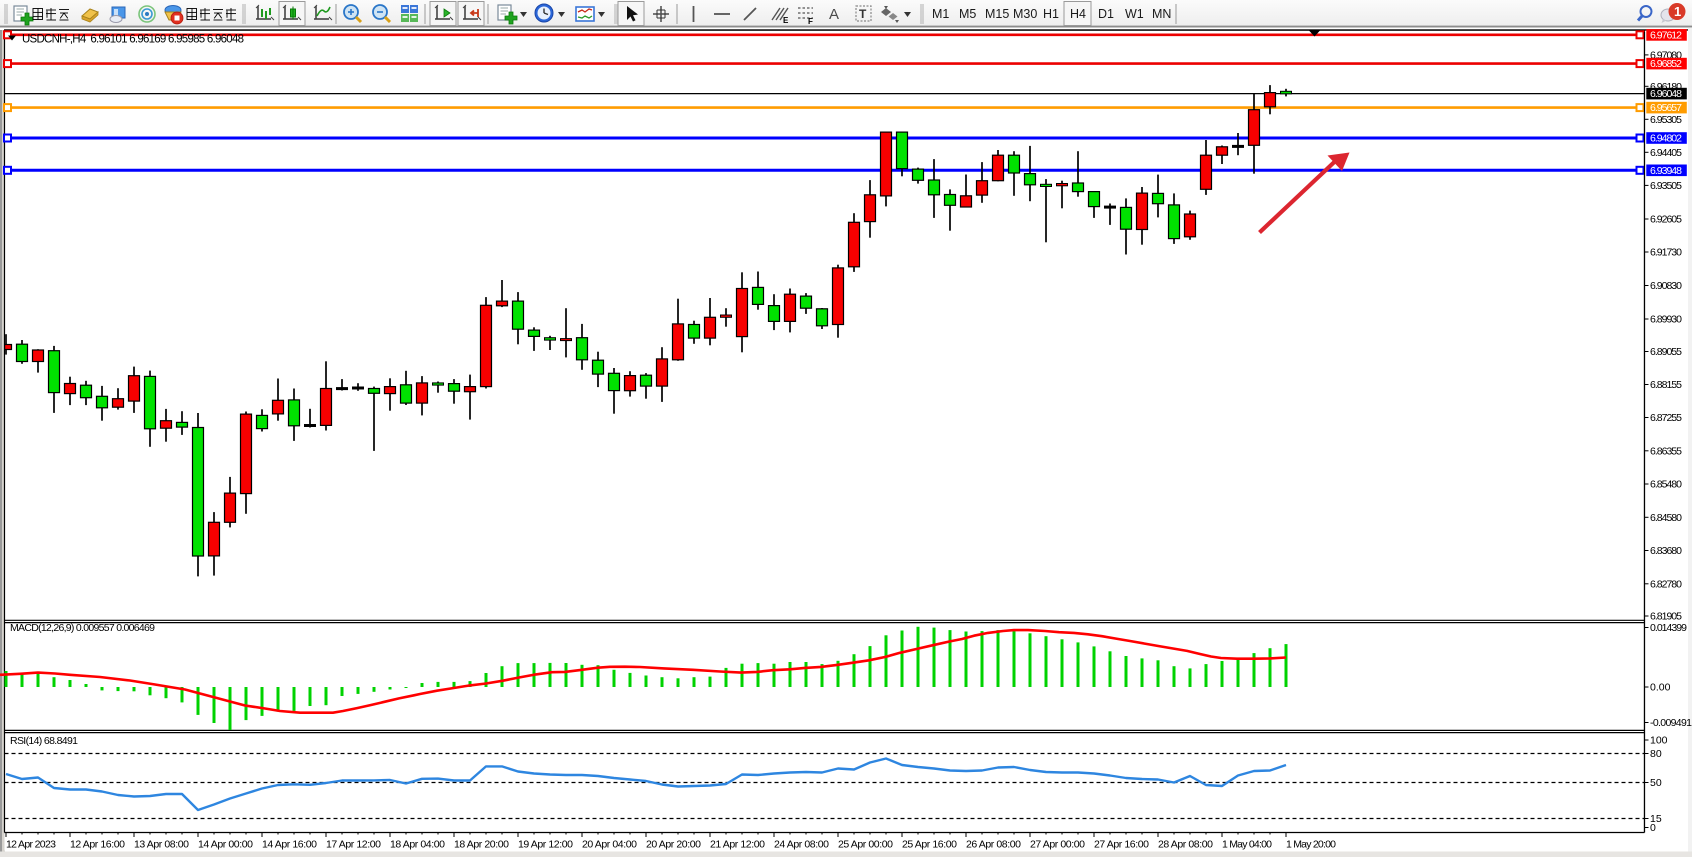  Describe the element at coordinates (801, 845) in the screenshot. I see `svg-text: 24 Apr 08:00` at that location.